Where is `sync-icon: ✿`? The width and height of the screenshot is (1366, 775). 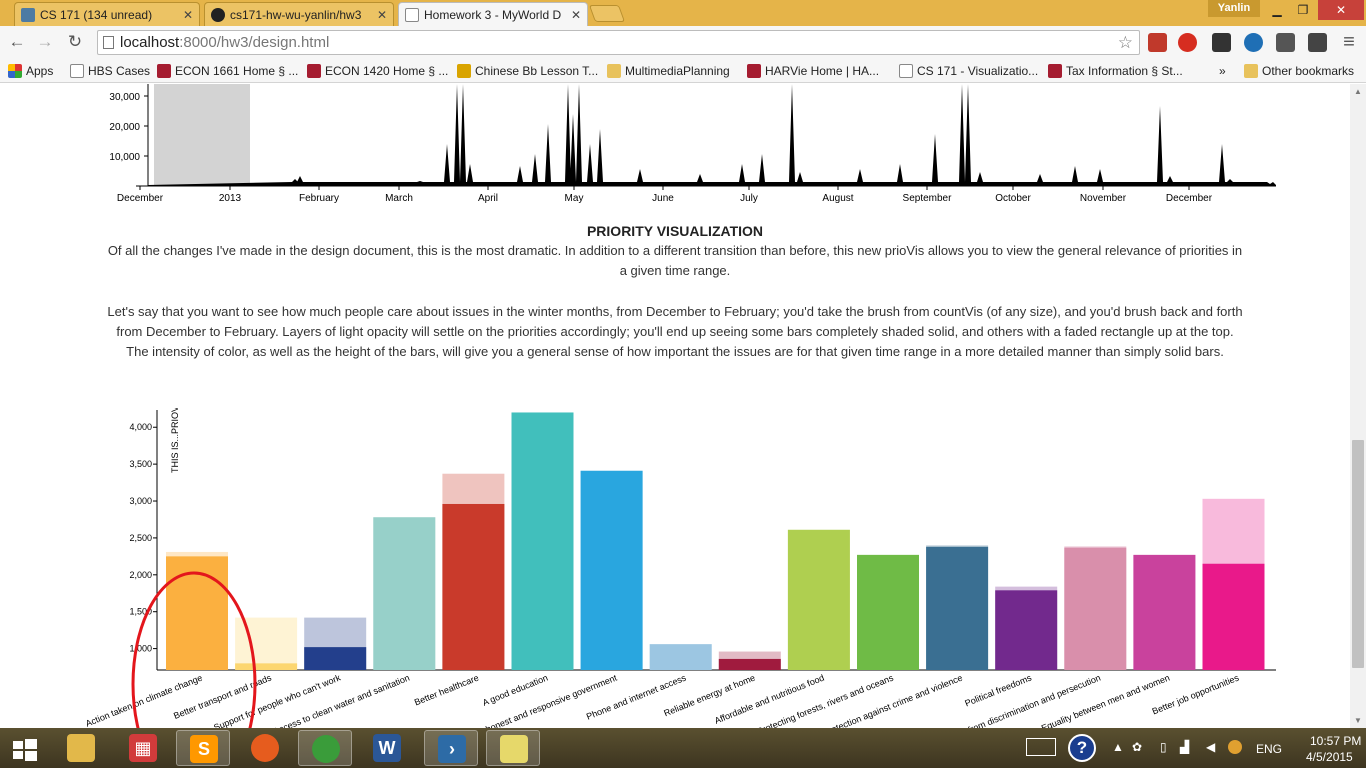 sync-icon: ✿ is located at coordinates (1137, 747).